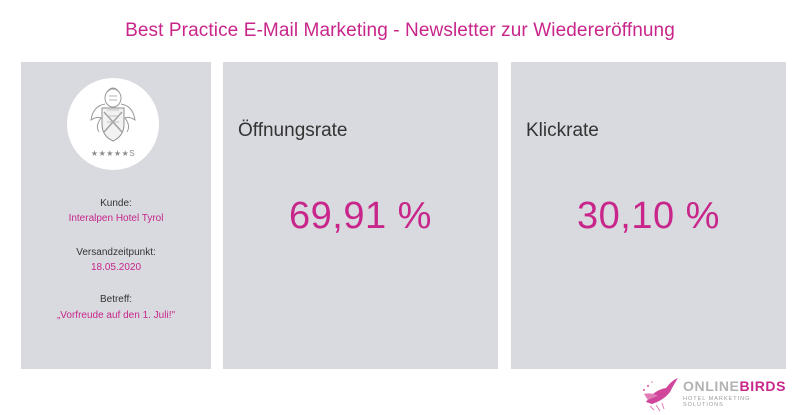 The width and height of the screenshot is (800, 415). I want to click on betreff-value: „Vorfreude auf den 1. Juli!", so click(116, 315).